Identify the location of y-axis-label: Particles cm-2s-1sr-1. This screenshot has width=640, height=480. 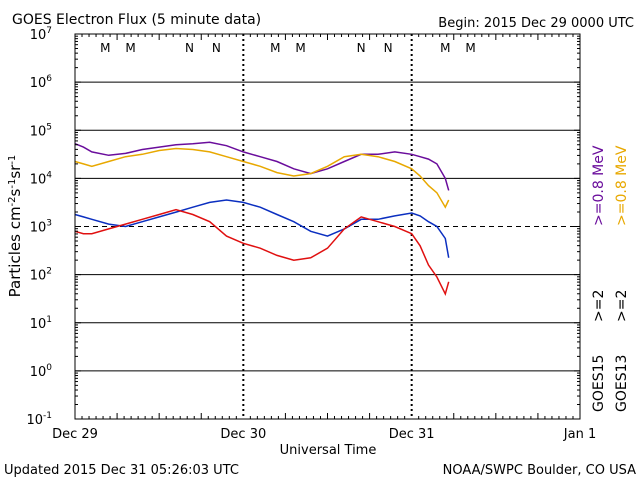
(15, 226).